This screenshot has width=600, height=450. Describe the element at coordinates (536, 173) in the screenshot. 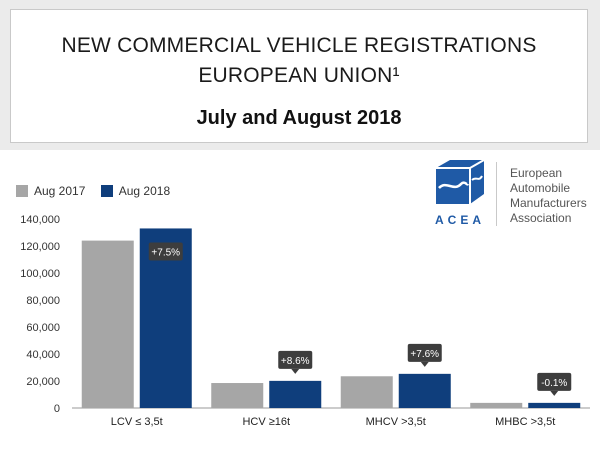

I see `org-name-line-1: European` at that location.